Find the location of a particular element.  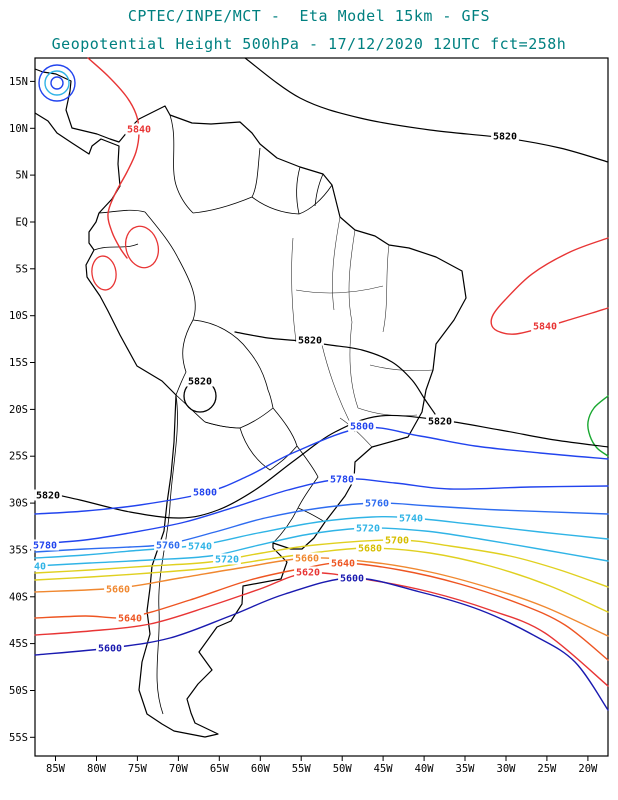

lat-label: 10S is located at coordinates (18, 316).